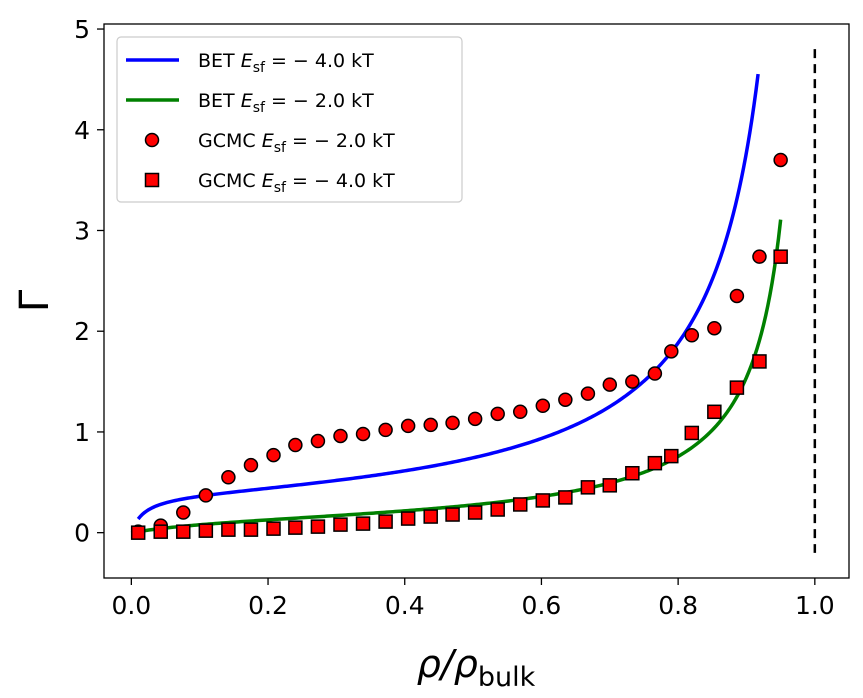 The image size is (863, 698). I want to click on y-axis-label: Γ, so click(35, 300).